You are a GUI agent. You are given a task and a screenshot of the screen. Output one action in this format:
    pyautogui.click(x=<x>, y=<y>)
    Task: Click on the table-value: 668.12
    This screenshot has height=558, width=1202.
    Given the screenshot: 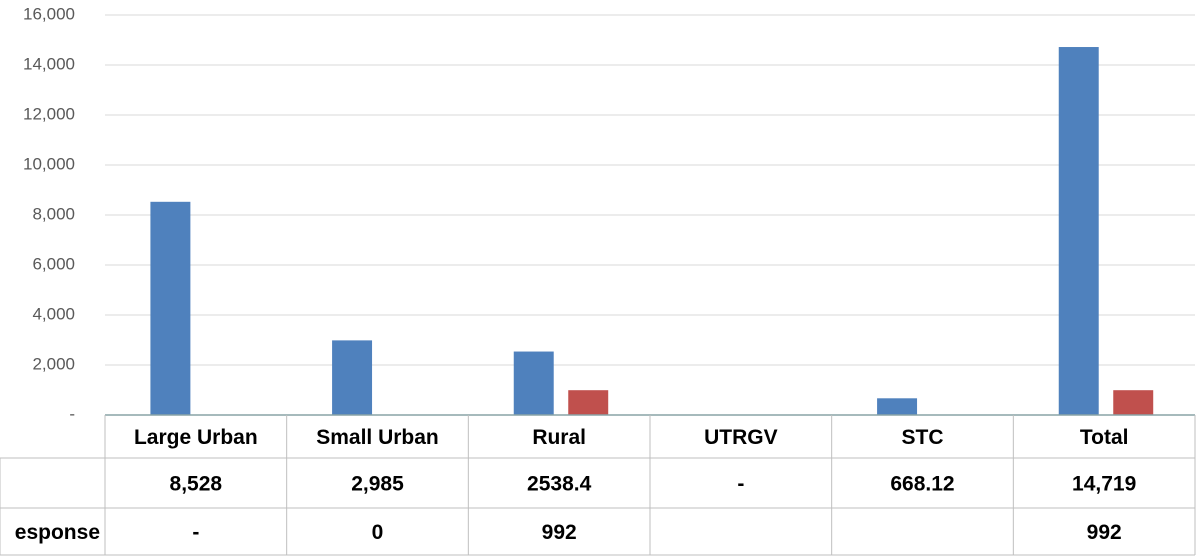 What is the action you would take?
    pyautogui.click(x=922, y=484)
    